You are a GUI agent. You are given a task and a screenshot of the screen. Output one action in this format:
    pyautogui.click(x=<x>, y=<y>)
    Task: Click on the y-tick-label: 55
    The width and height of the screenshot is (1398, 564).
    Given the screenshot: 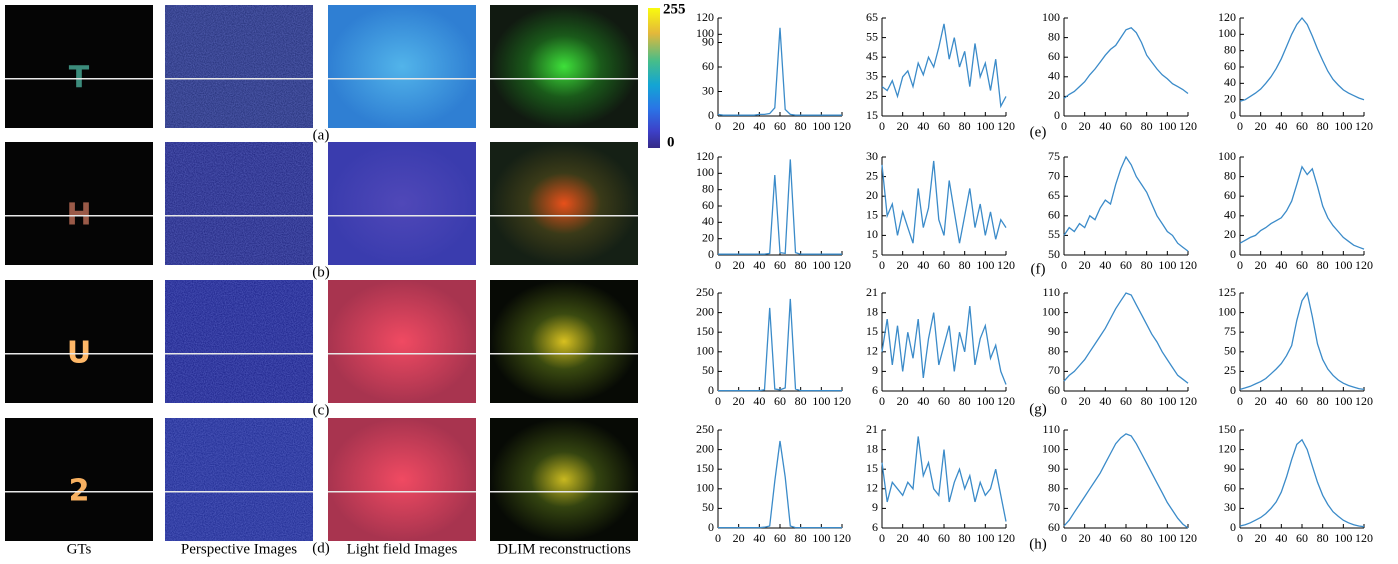 What is the action you would take?
    pyautogui.click(x=872, y=36)
    